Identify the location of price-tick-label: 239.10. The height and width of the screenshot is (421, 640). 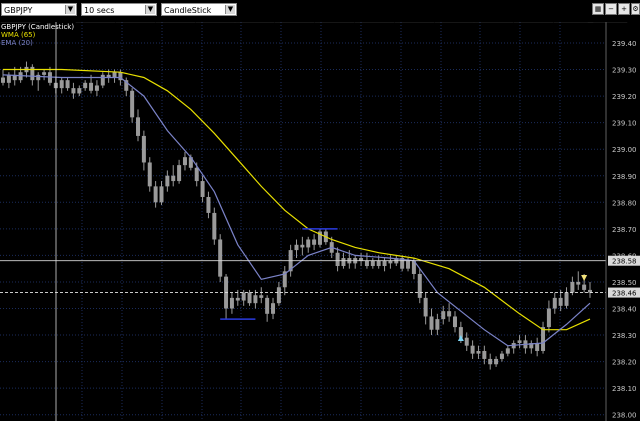
(624, 124).